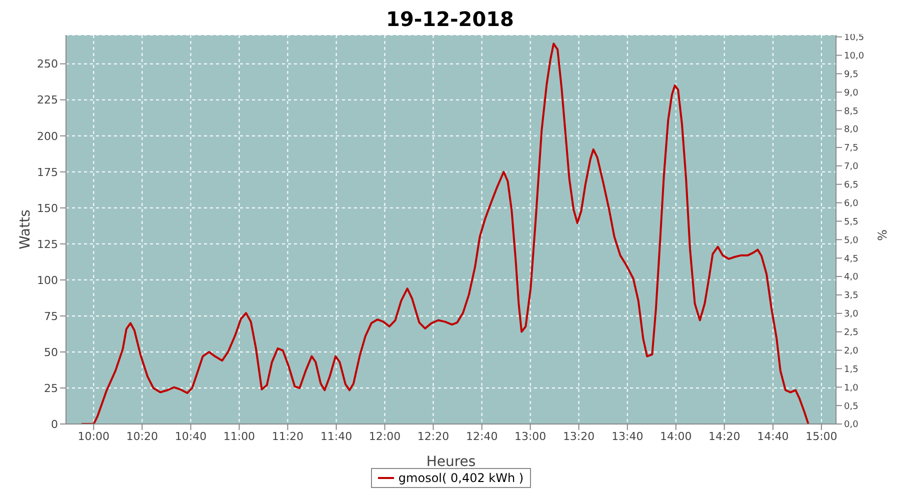 The image size is (900, 500). Describe the element at coordinates (724, 436) in the screenshot. I see `x-tick-label: 14:20` at that location.